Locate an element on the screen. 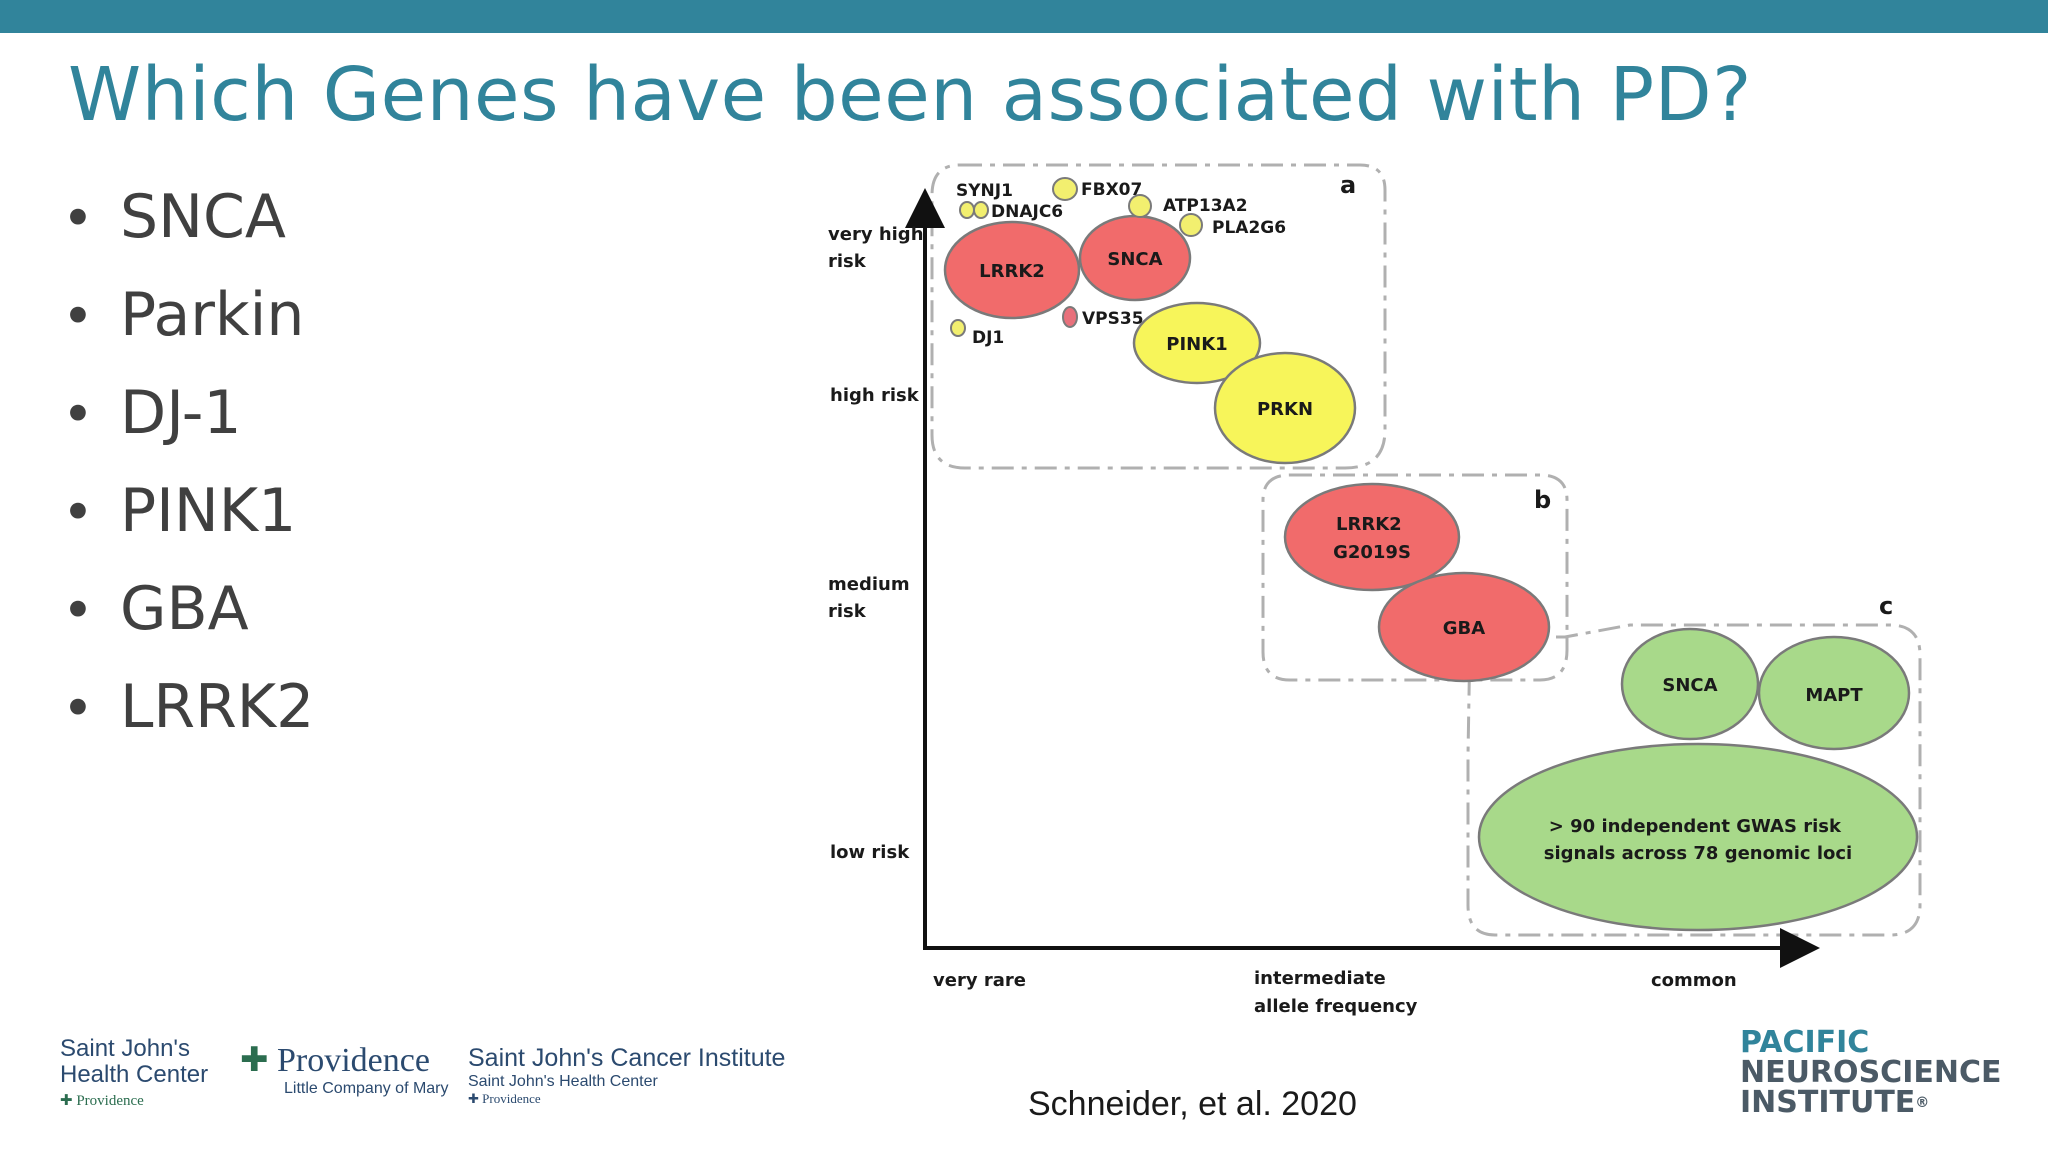 Image resolution: width=2048 pixels, height=1152 pixels. gene-lrrk2-g2019s-bubble is located at coordinates (1372, 537).